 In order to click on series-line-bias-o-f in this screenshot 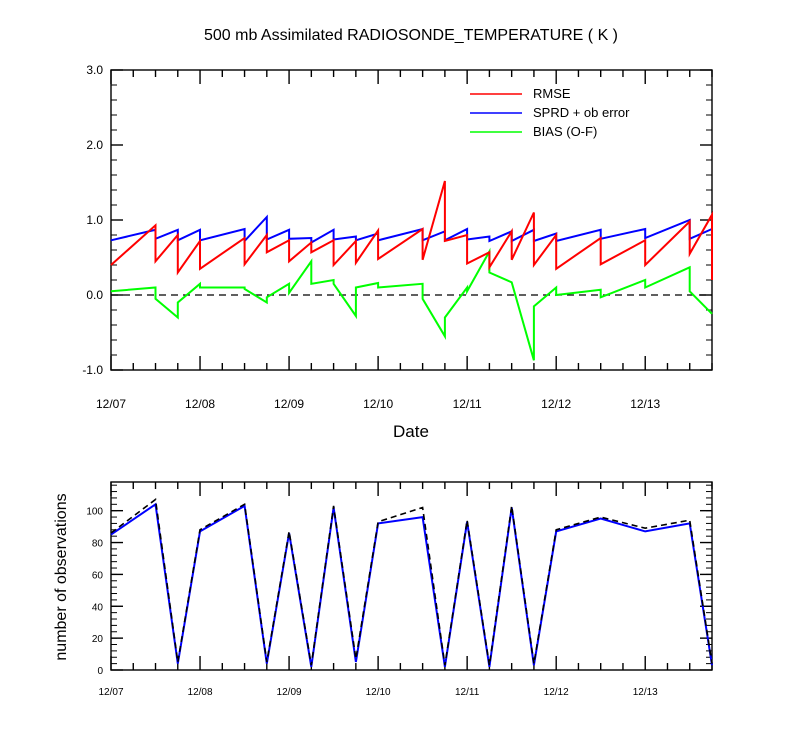, I will do `click(411, 304)`.